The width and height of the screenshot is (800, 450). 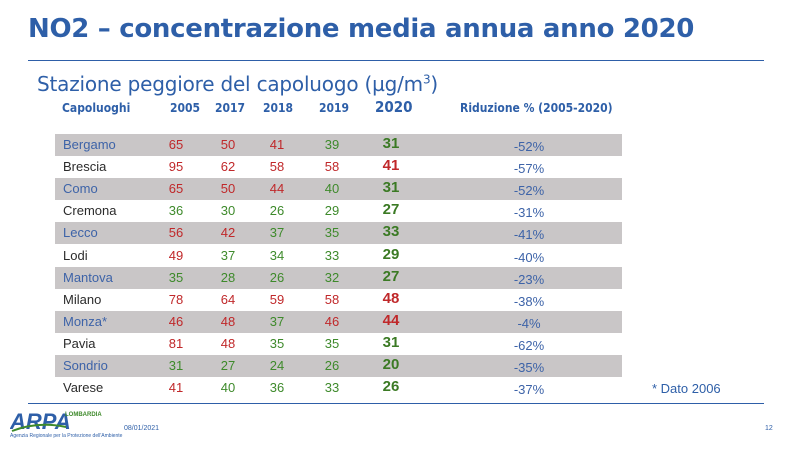 What do you see at coordinates (529, 235) in the screenshot?
I see `cell-reduction: -41%` at bounding box center [529, 235].